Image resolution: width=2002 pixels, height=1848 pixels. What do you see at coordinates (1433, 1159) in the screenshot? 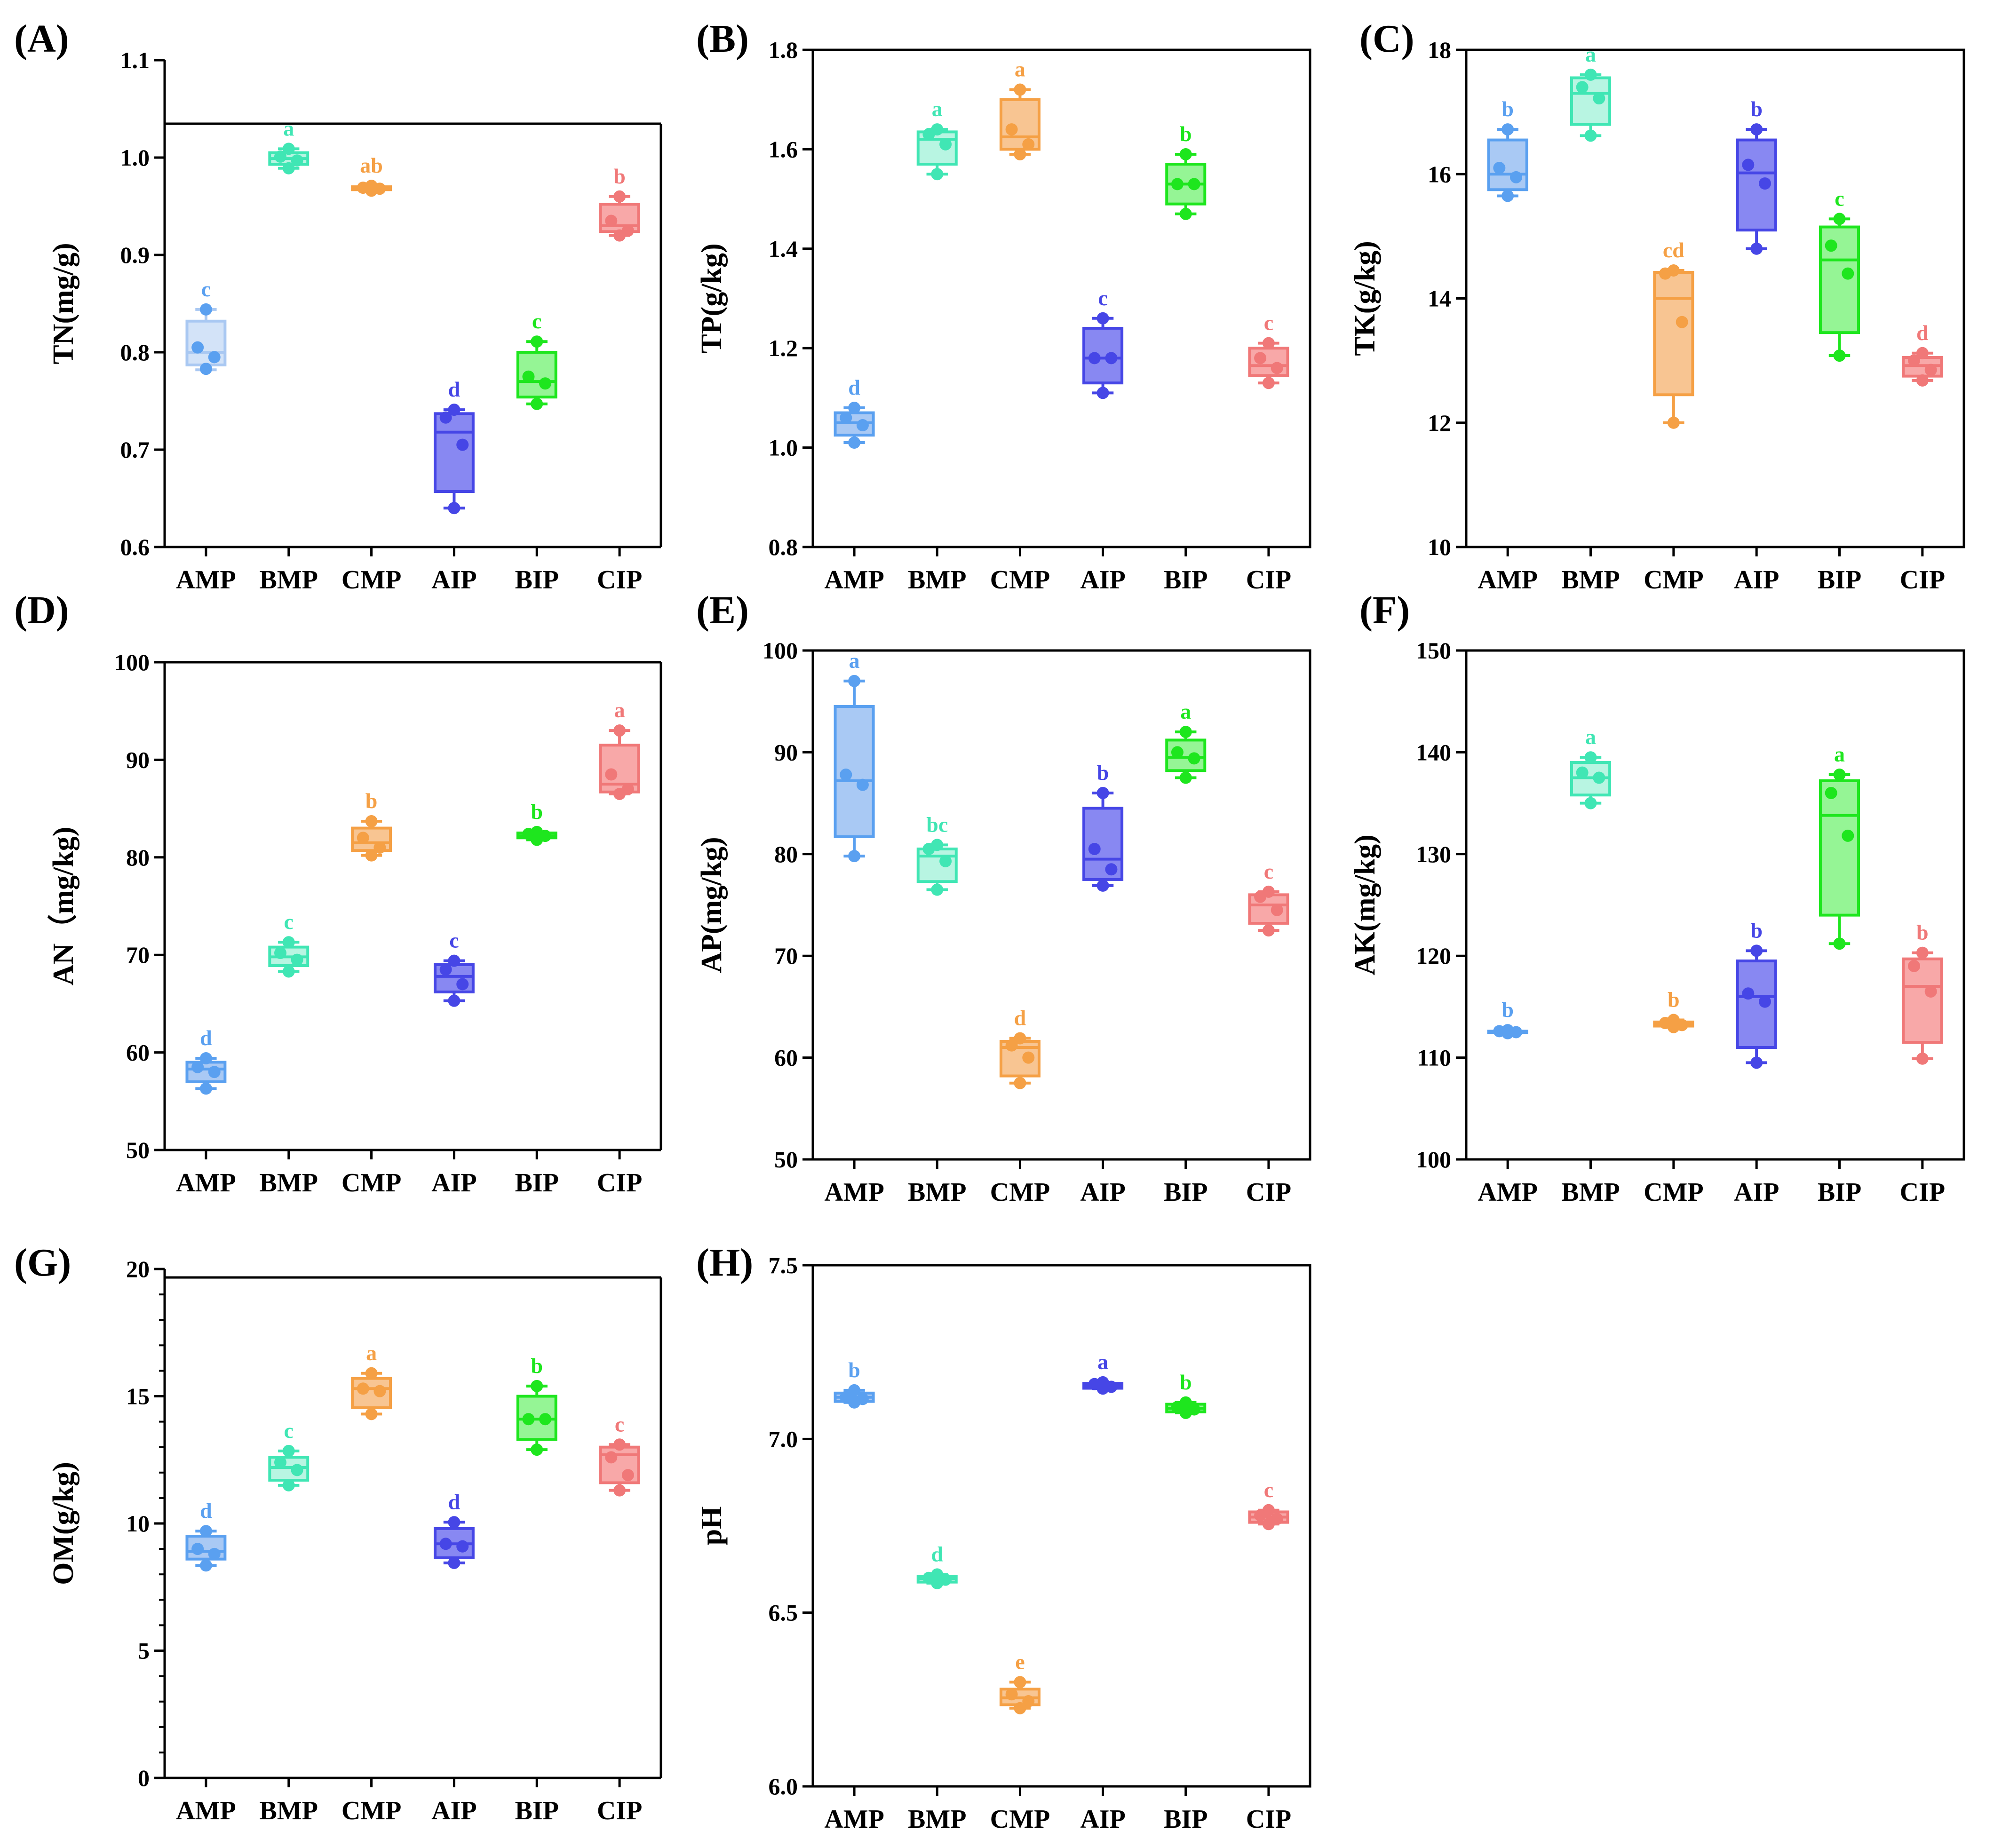
I see `y-tick-label: 100` at bounding box center [1433, 1159].